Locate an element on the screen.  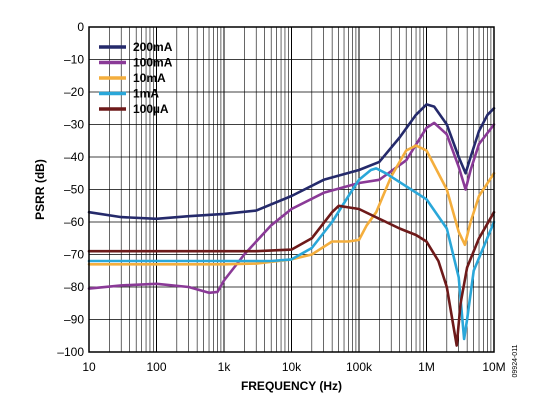
figure-id-annotation: 09924-011 is located at coordinates (515, 360).